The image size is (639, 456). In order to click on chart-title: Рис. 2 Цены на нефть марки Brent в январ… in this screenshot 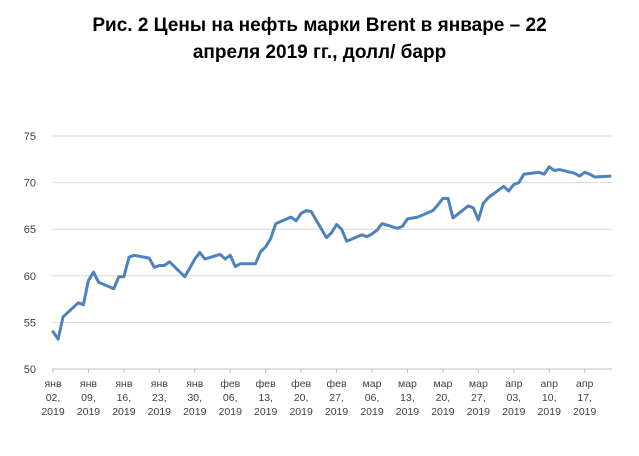, I will do `click(319, 39)`.